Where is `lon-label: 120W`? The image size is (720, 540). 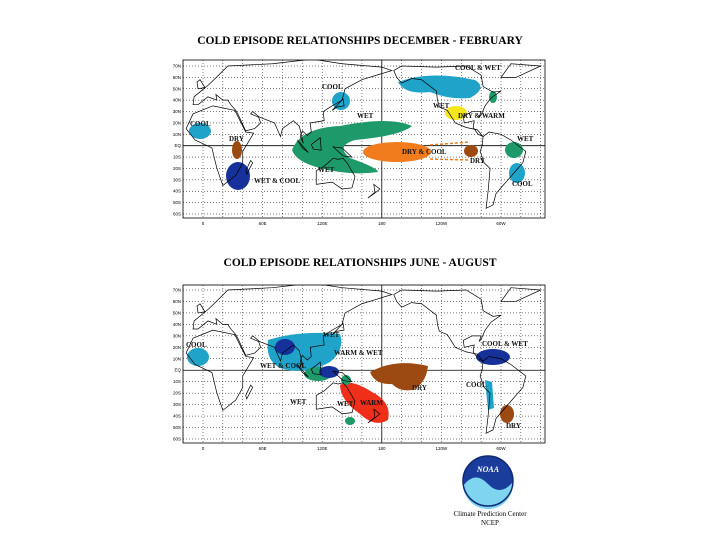
lon-label: 120W is located at coordinates (442, 448).